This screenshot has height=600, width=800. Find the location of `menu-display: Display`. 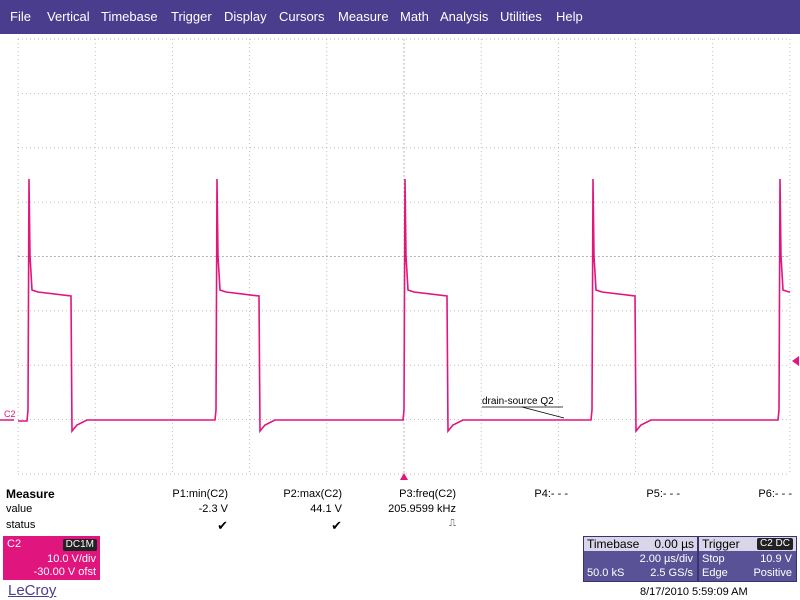

menu-display: Display is located at coordinates (245, 16).